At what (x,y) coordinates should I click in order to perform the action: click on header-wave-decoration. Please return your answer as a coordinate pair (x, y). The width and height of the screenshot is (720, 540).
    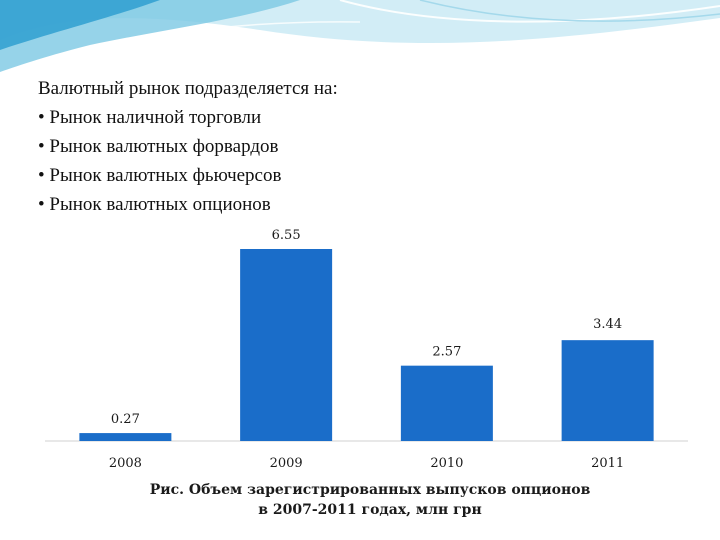
    Looking at the image, I should click on (360, 37).